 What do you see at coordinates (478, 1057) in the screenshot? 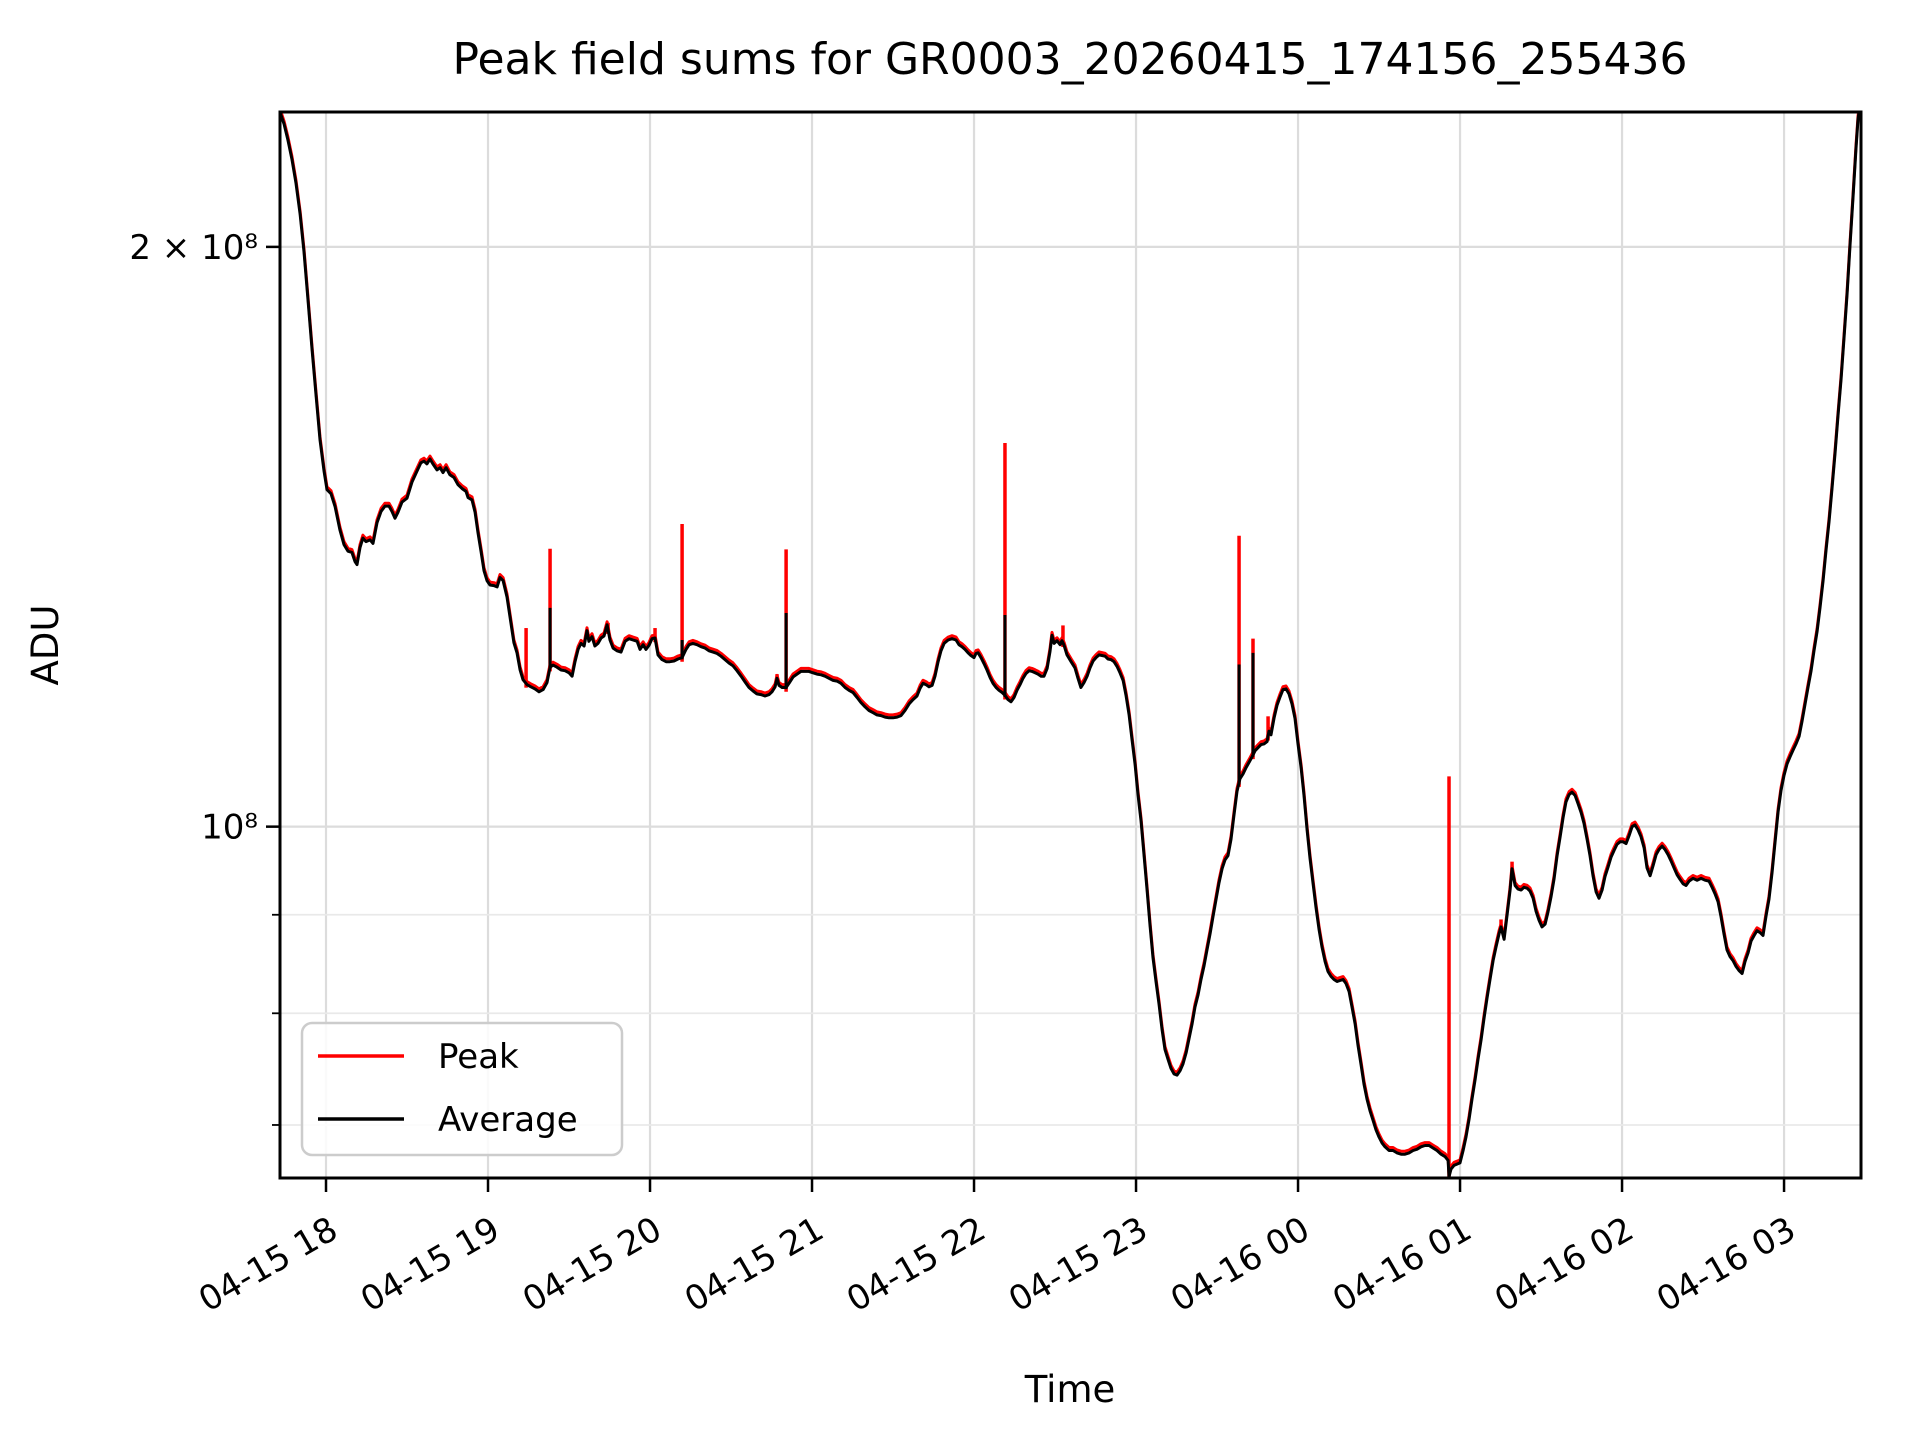
I see `legend-label-peak: Peak` at bounding box center [478, 1057].